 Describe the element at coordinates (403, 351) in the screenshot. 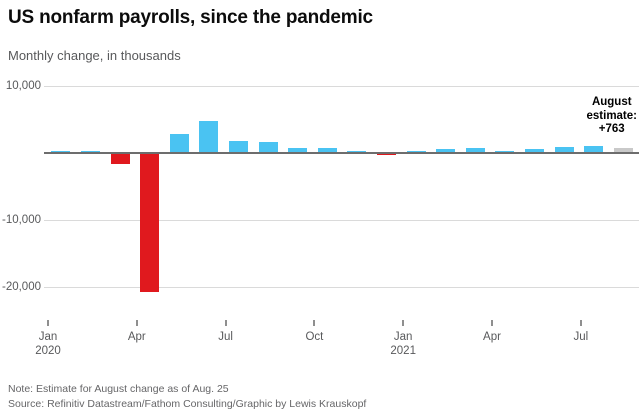

I see `x-axis-year-2021: 2021` at that location.